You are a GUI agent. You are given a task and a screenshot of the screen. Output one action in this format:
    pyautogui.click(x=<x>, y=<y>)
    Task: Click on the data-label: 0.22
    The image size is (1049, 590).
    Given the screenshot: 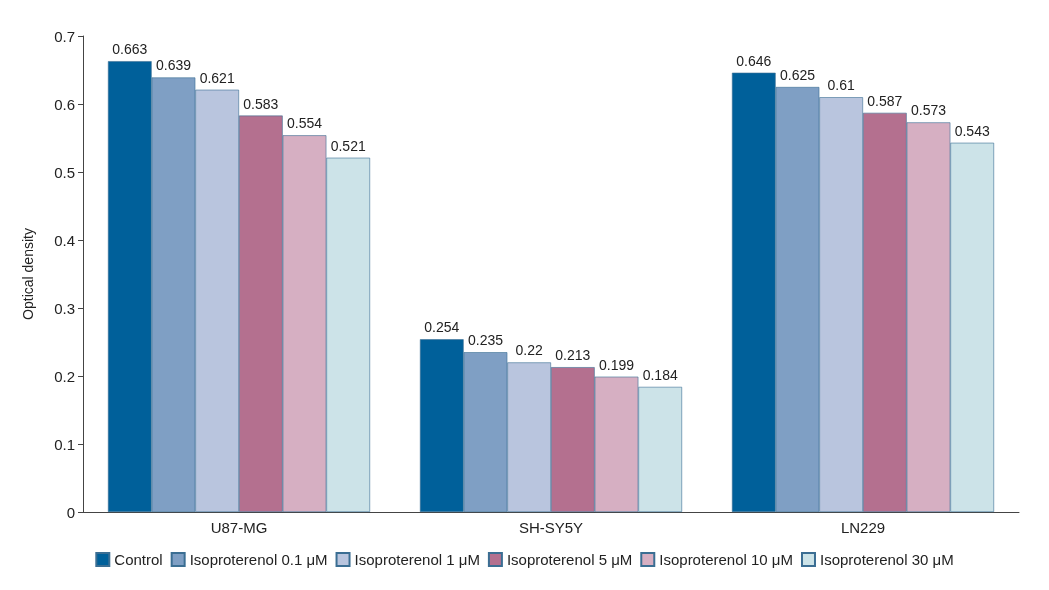 What is the action you would take?
    pyautogui.click(x=529, y=350)
    